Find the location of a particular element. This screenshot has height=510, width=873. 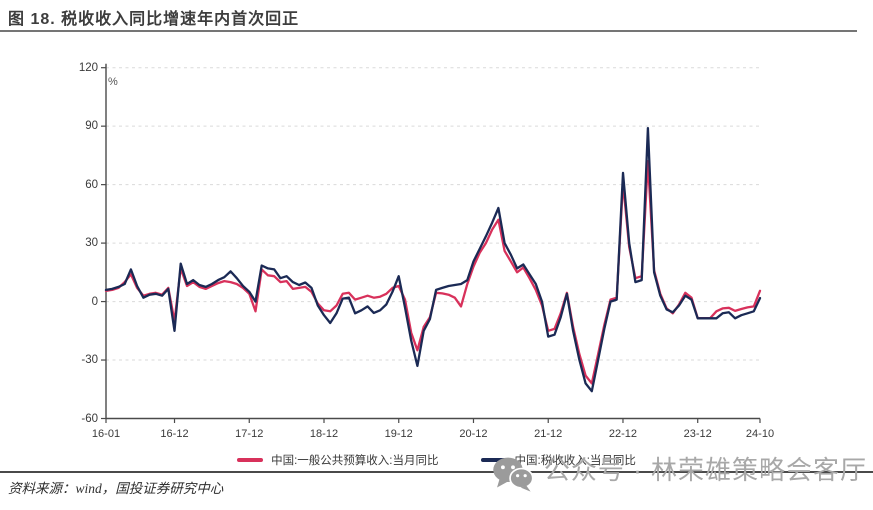

y-axis-label: 90 is located at coordinates (91, 126).